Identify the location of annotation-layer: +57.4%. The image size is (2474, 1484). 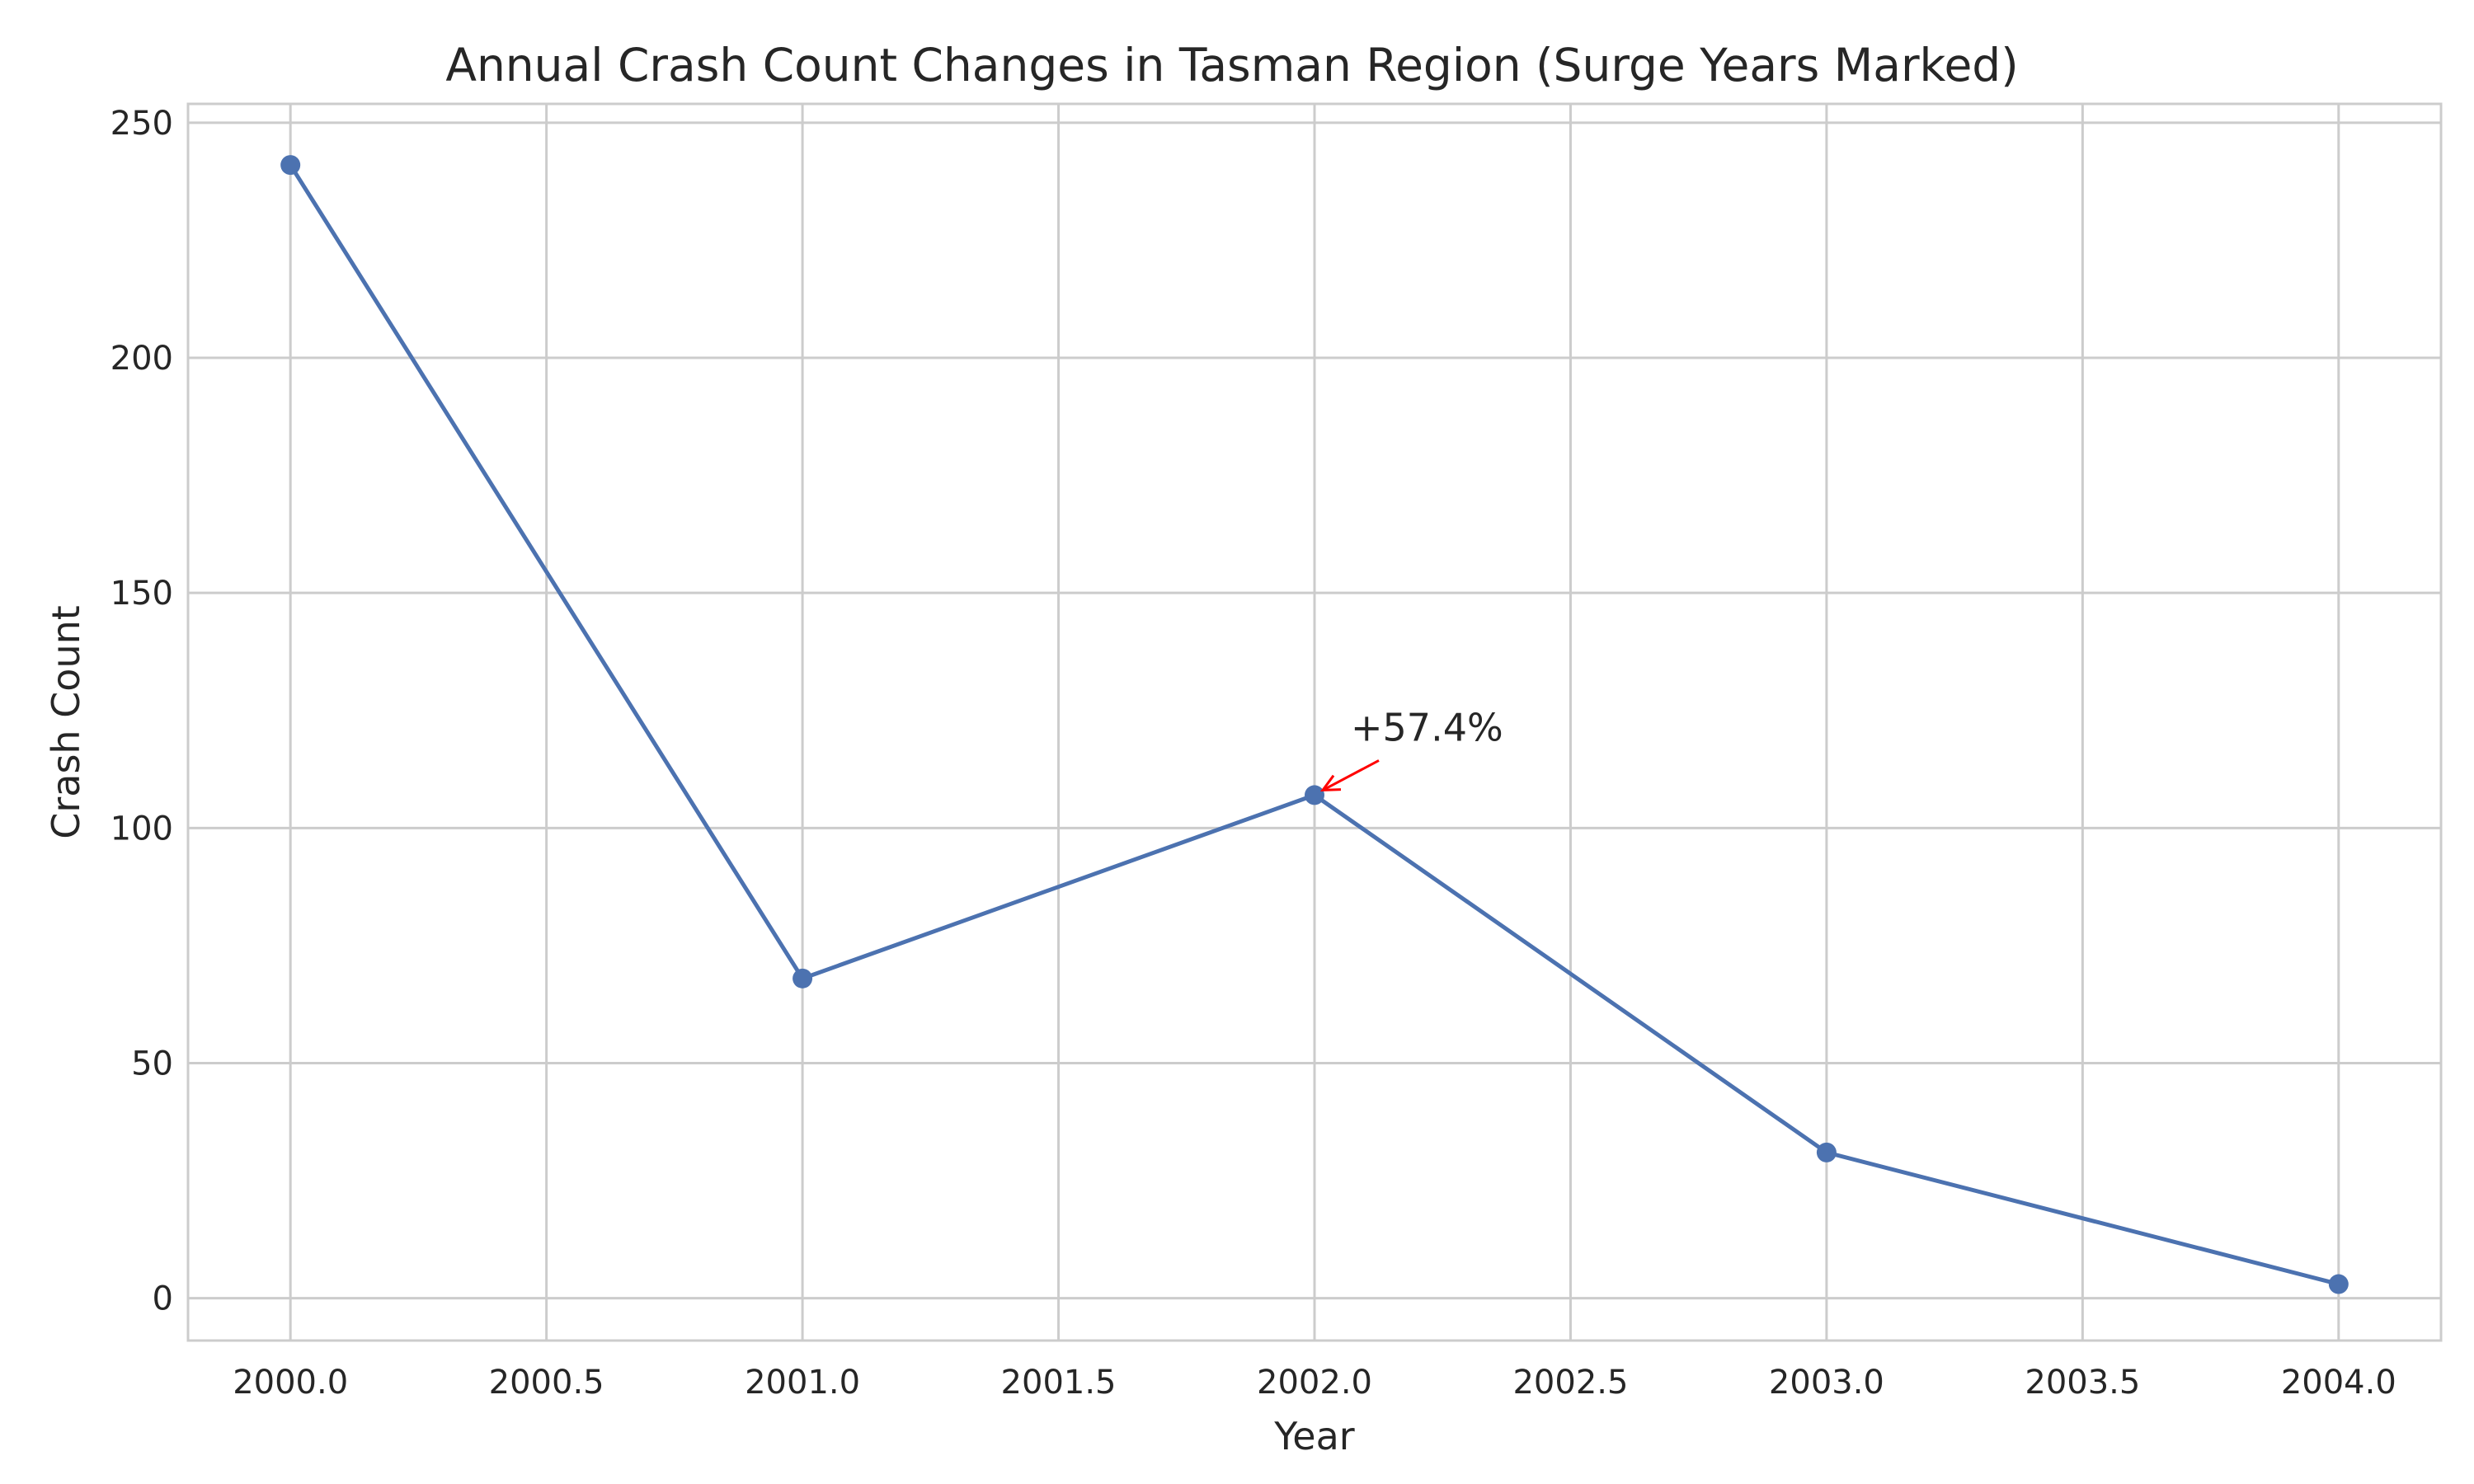
(1411, 748).